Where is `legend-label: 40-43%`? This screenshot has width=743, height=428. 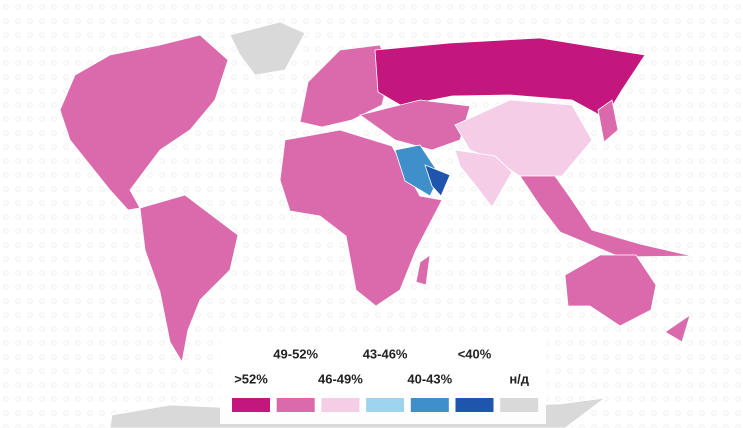
legend-label: 40-43% is located at coordinates (429, 378).